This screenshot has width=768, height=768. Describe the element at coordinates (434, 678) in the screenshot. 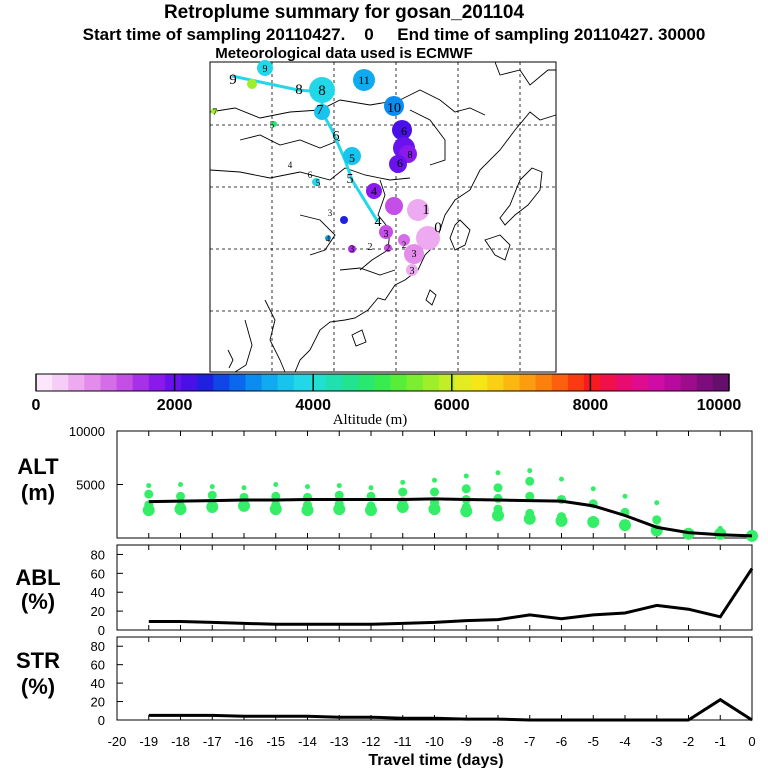

I see `panel-frame` at that location.